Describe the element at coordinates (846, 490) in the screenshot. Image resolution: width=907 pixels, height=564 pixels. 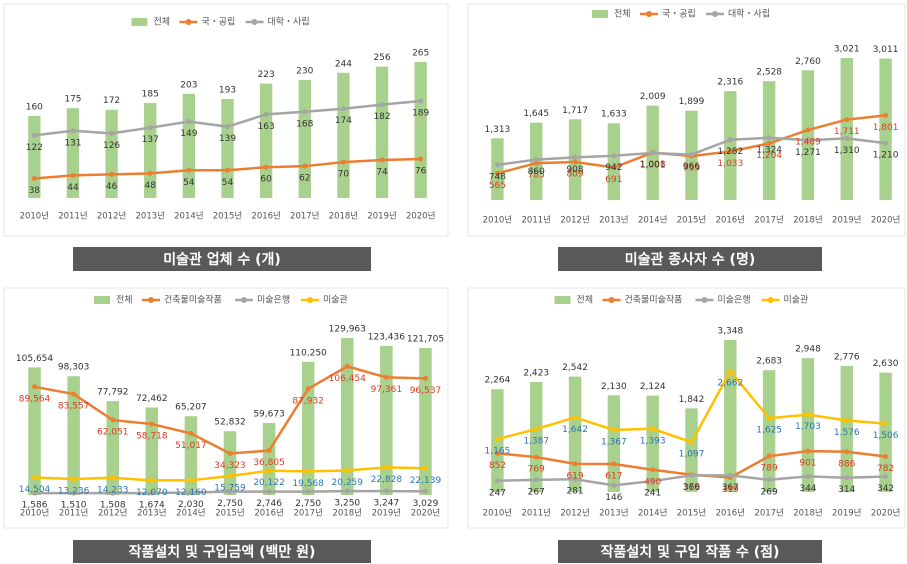
I see `data-label: 314` at that location.